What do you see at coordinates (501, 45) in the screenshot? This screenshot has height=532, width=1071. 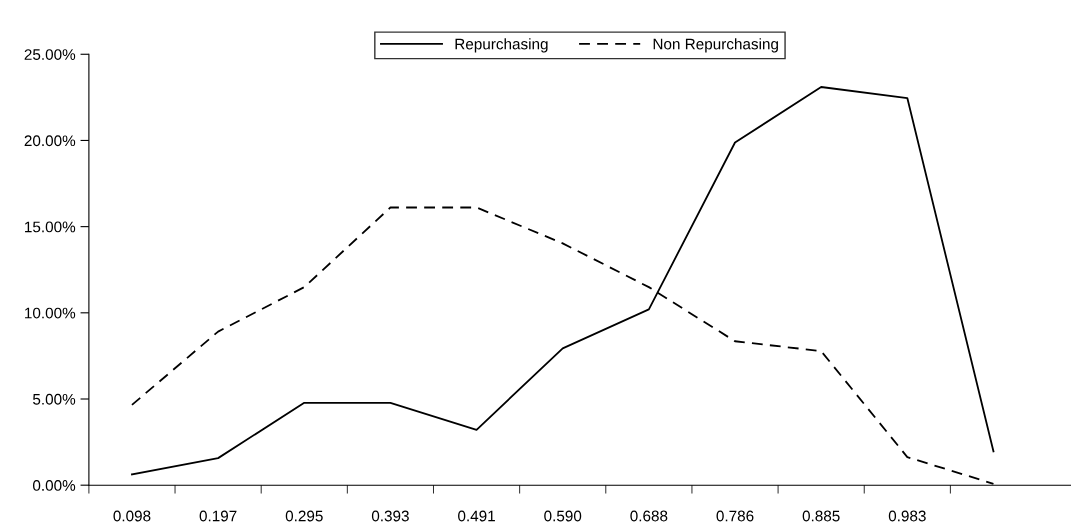 I see `legend-label: Repurchasing` at bounding box center [501, 45].